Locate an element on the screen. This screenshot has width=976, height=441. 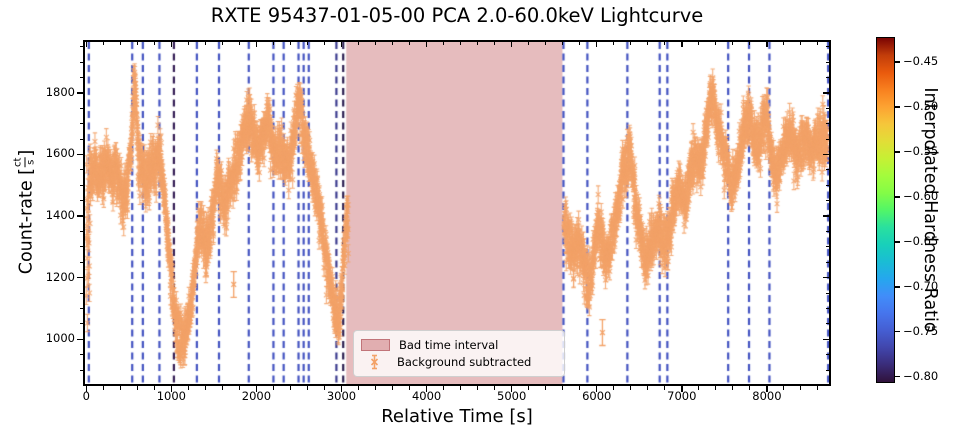
legend-label-bad-time: Bad time interval is located at coordinates (449, 344).